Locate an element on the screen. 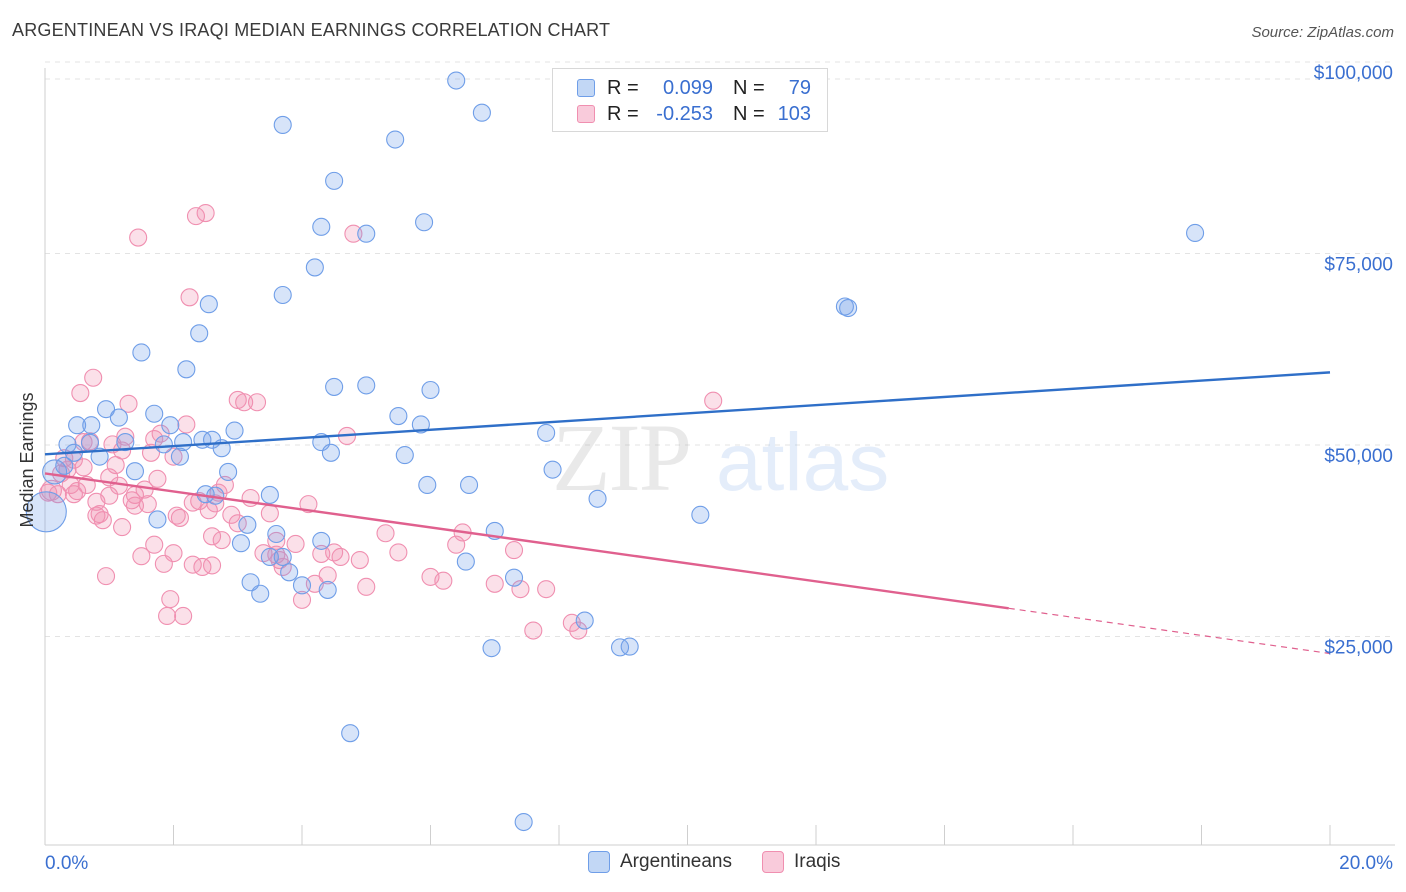 The width and height of the screenshot is (1406, 892). argentineans-legend-label: Argentineans is located at coordinates (676, 861).